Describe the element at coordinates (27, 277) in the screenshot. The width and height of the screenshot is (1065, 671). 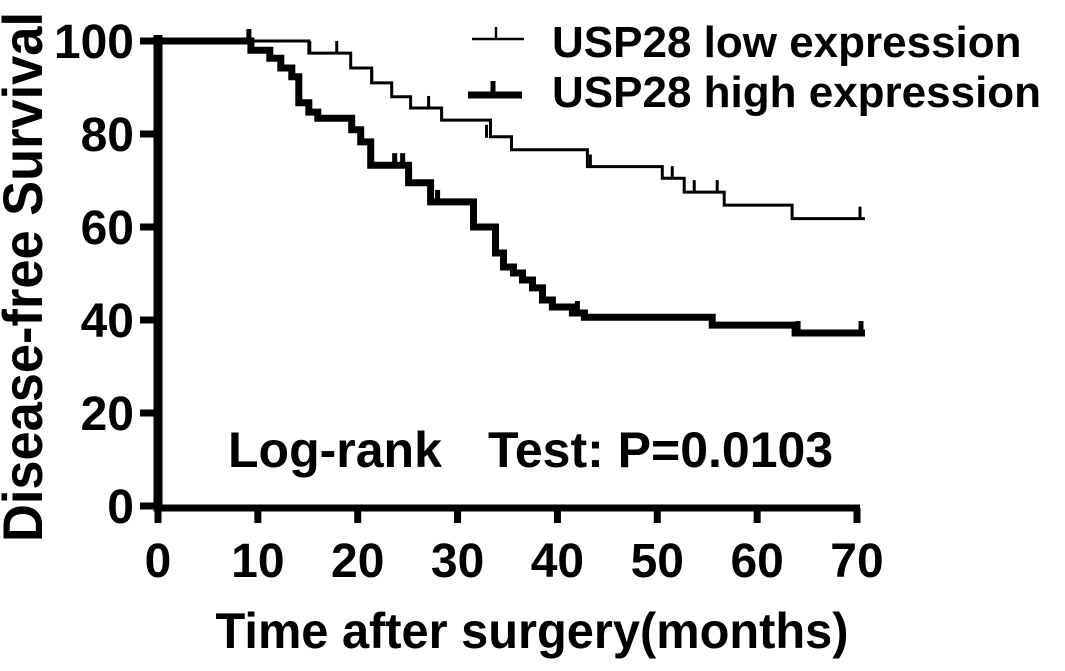
I see `y-axis-title: Disease-free Survival` at that location.